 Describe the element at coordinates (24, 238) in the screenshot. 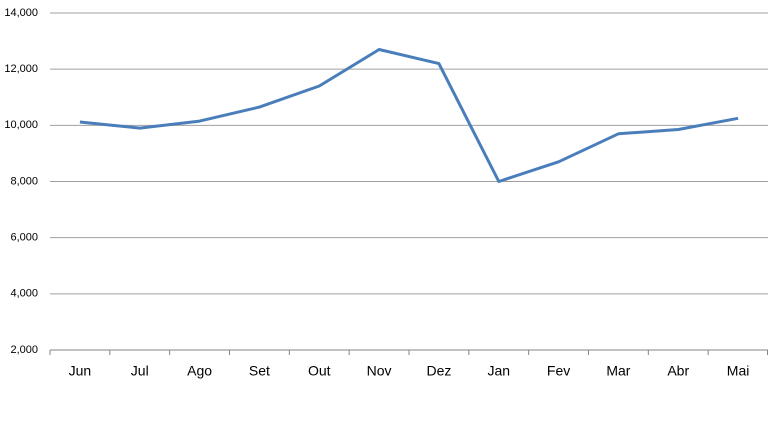

I see `y-tick-label: 6,000` at that location.